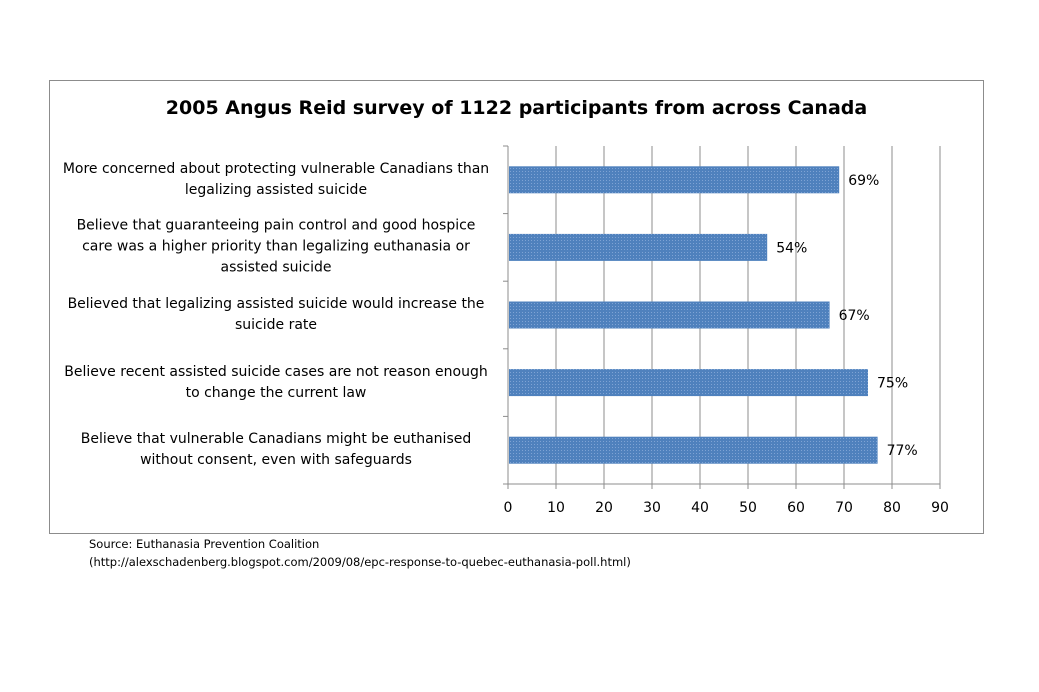 The width and height of the screenshot is (1039, 692). What do you see at coordinates (902, 451) in the screenshot?
I see `data-label: 77%` at bounding box center [902, 451].